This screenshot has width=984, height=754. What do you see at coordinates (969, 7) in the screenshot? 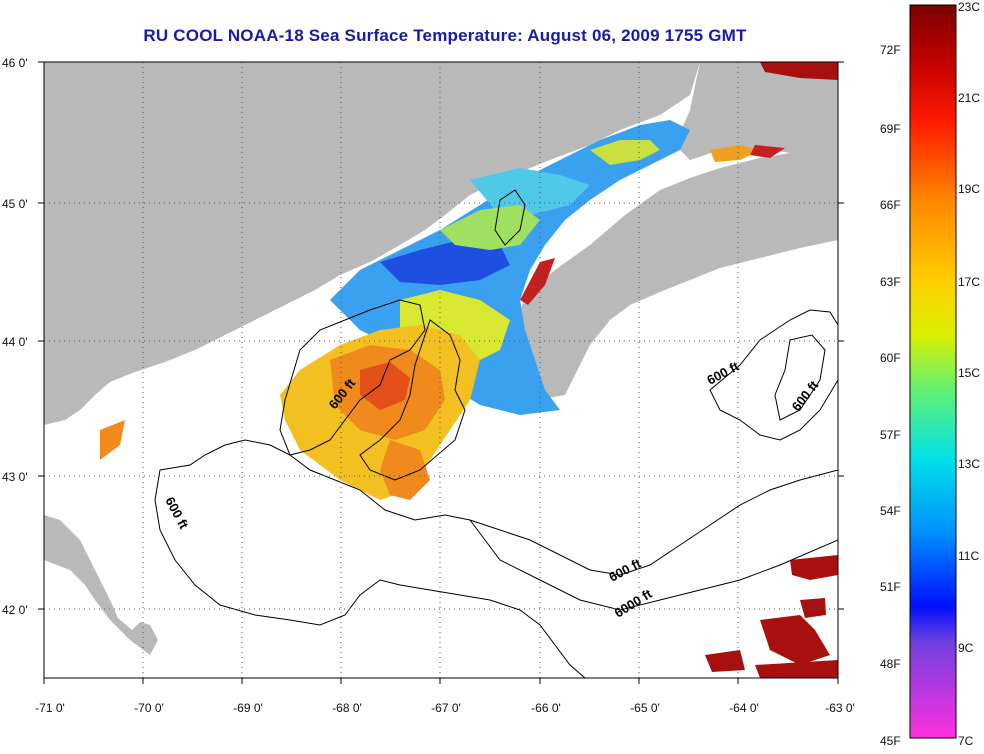
I see `colorbar-c-23: 23C` at bounding box center [969, 7].